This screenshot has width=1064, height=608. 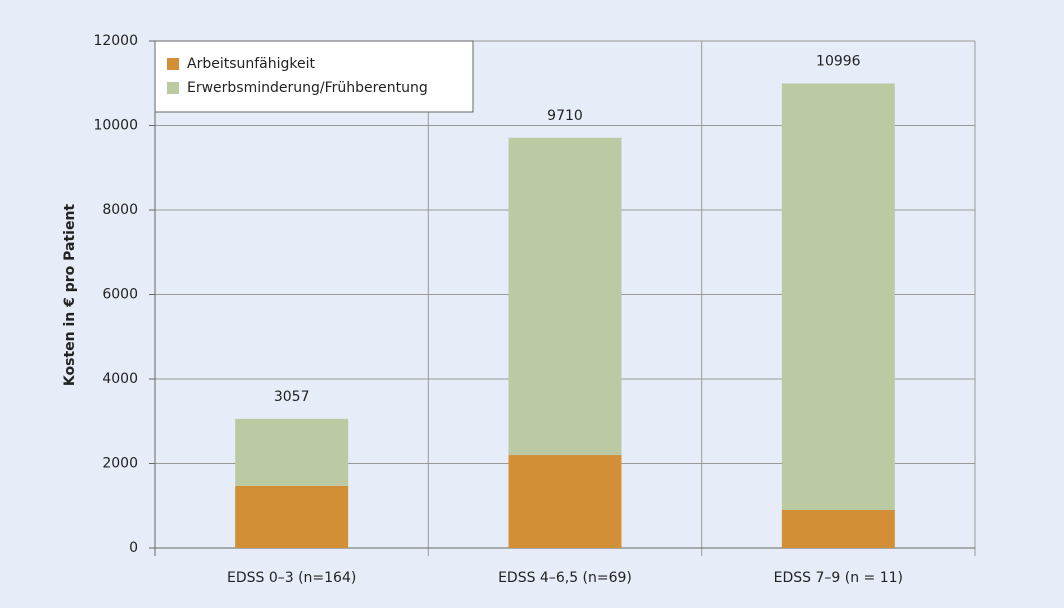 I want to click on y-axis-label: Kosten in € pro Patient, so click(x=70, y=295).